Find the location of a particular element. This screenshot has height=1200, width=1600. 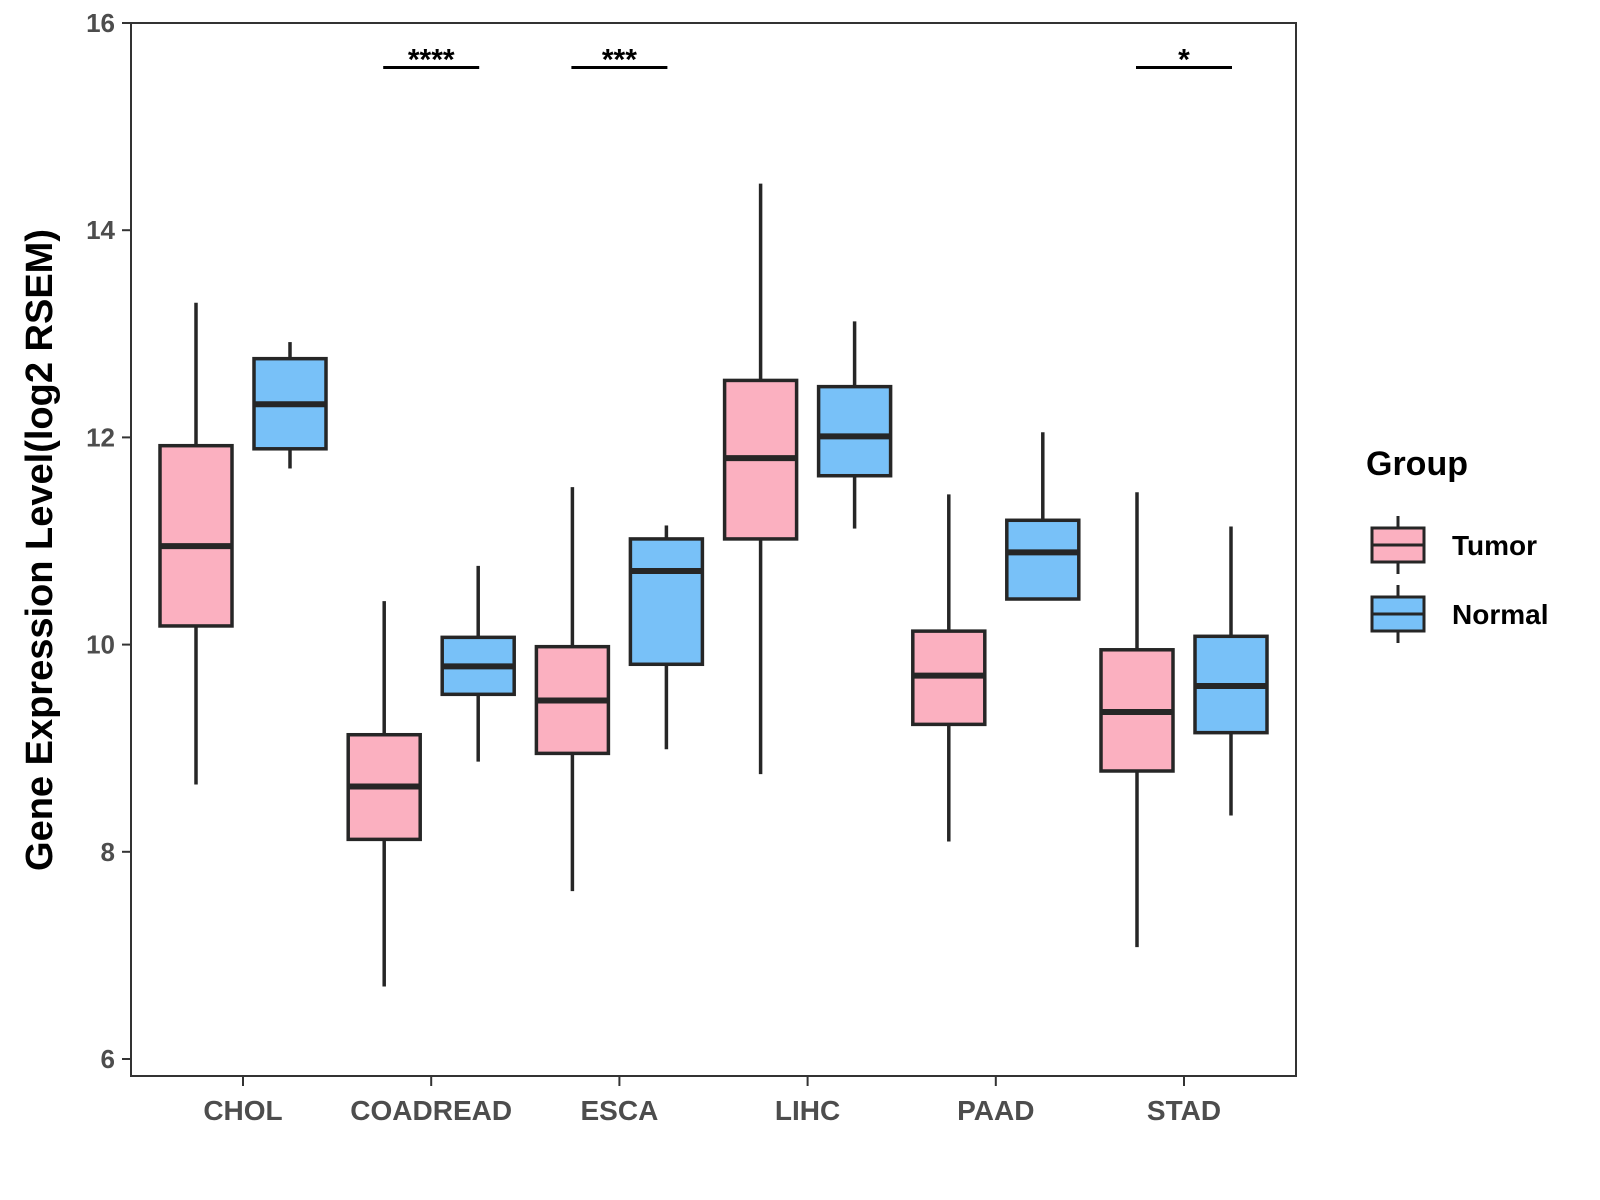

legend-label: Normal is located at coordinates (1500, 614).